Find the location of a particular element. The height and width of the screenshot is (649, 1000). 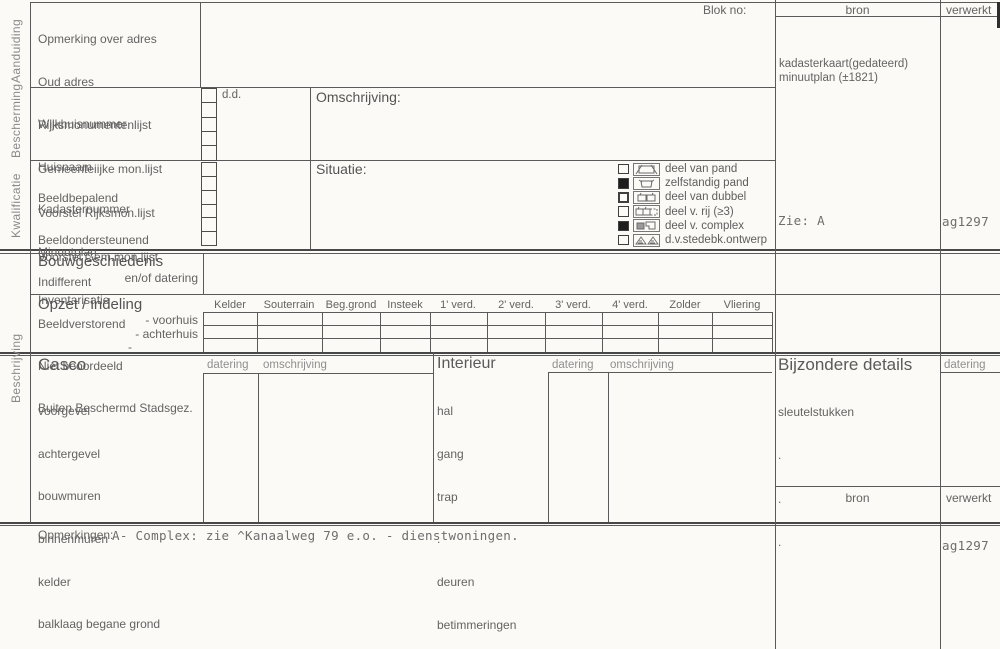

bijzondere-datering-header: datering is located at coordinates (965, 365).